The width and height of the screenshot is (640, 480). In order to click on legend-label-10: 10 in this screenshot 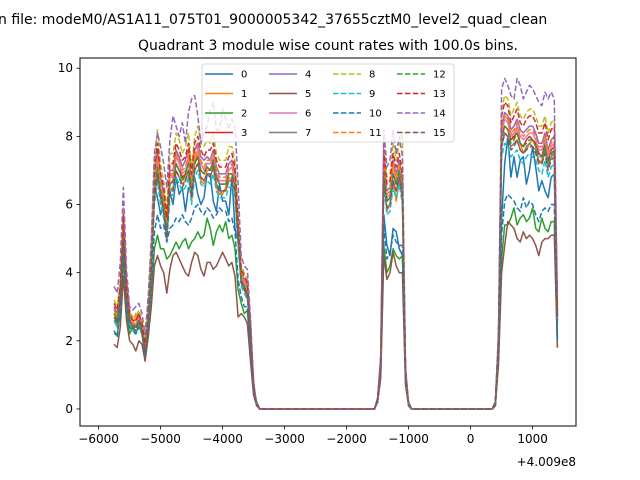, I will do `click(375, 114)`.